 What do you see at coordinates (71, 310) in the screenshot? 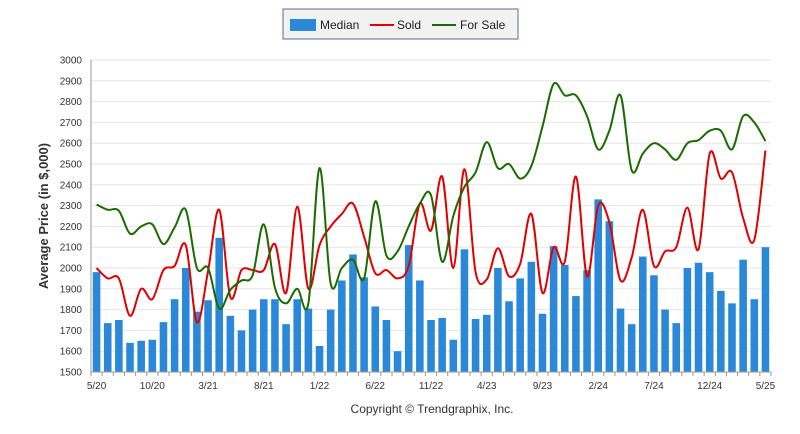
I see `y-tick-label: 1800` at bounding box center [71, 310].